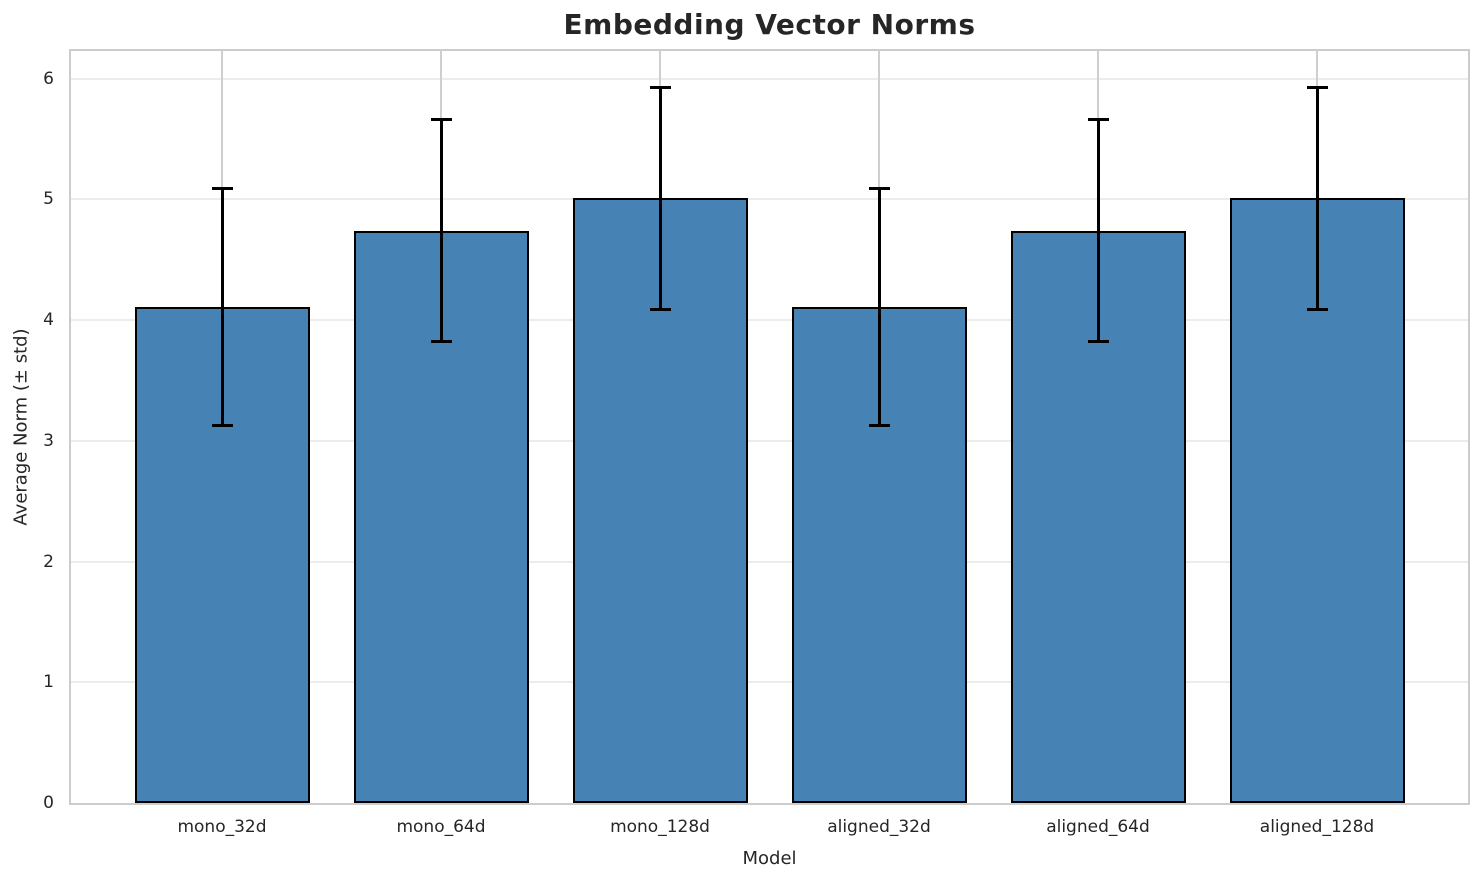  I want to click on x-tick-label-aligned_128d: aligned_128d, so click(1317, 827).